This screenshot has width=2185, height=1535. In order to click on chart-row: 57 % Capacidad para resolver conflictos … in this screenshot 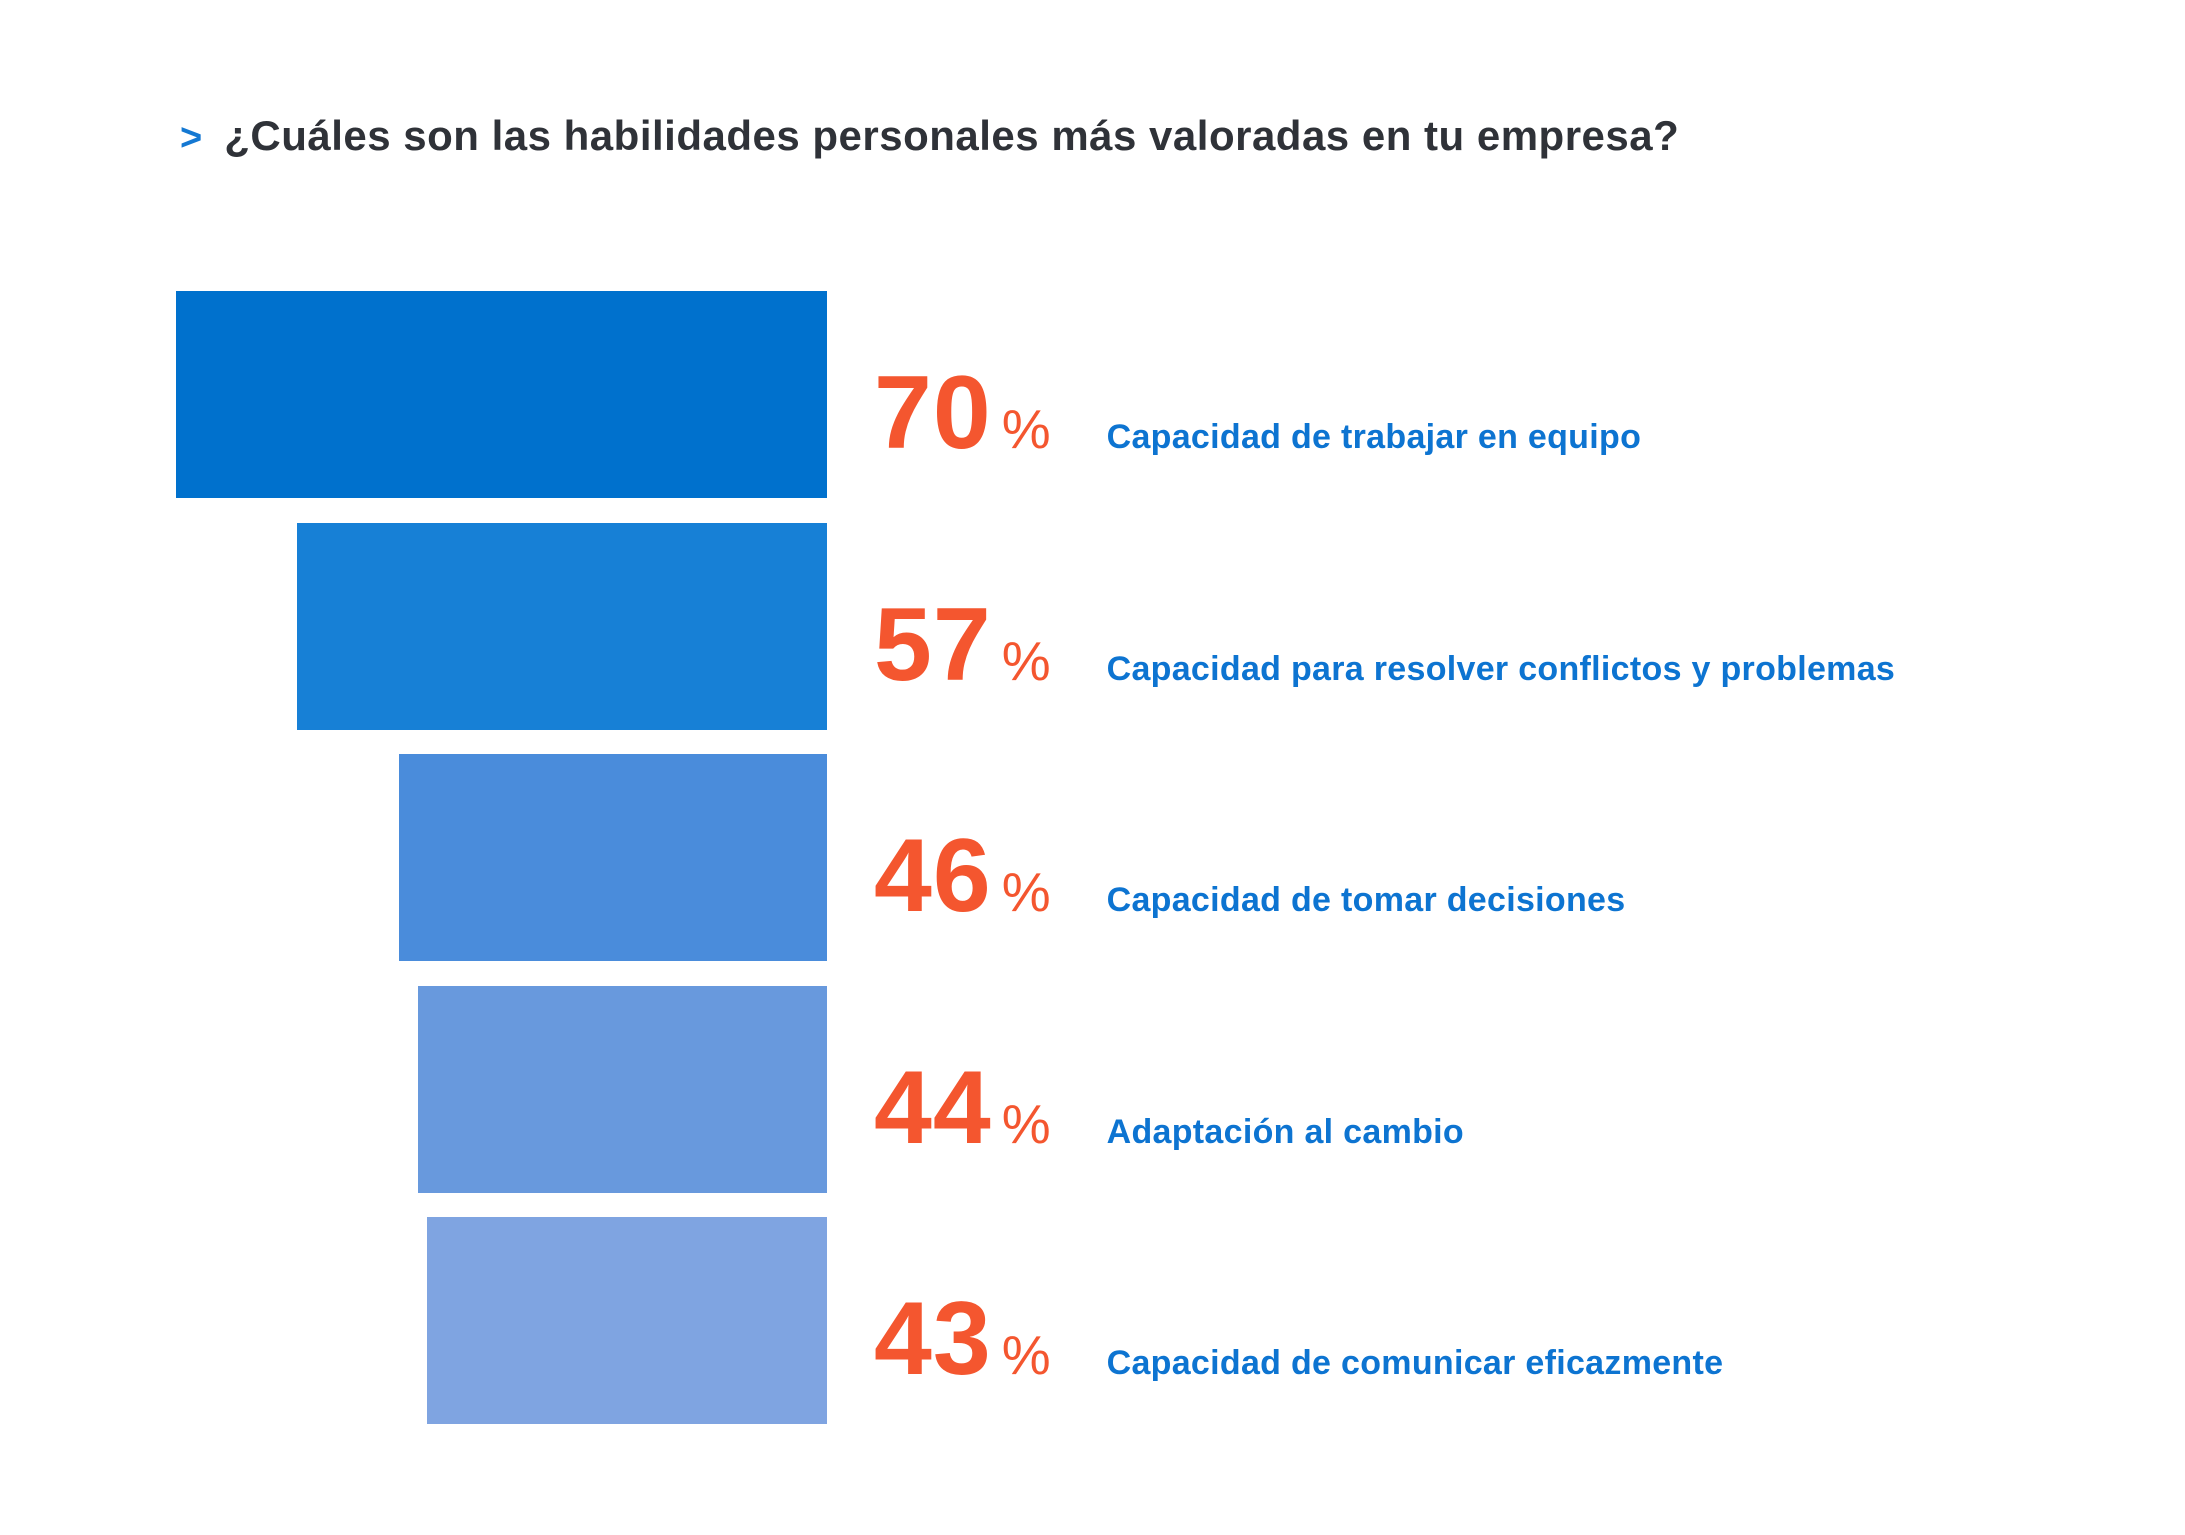, I will do `click(1092, 626)`.